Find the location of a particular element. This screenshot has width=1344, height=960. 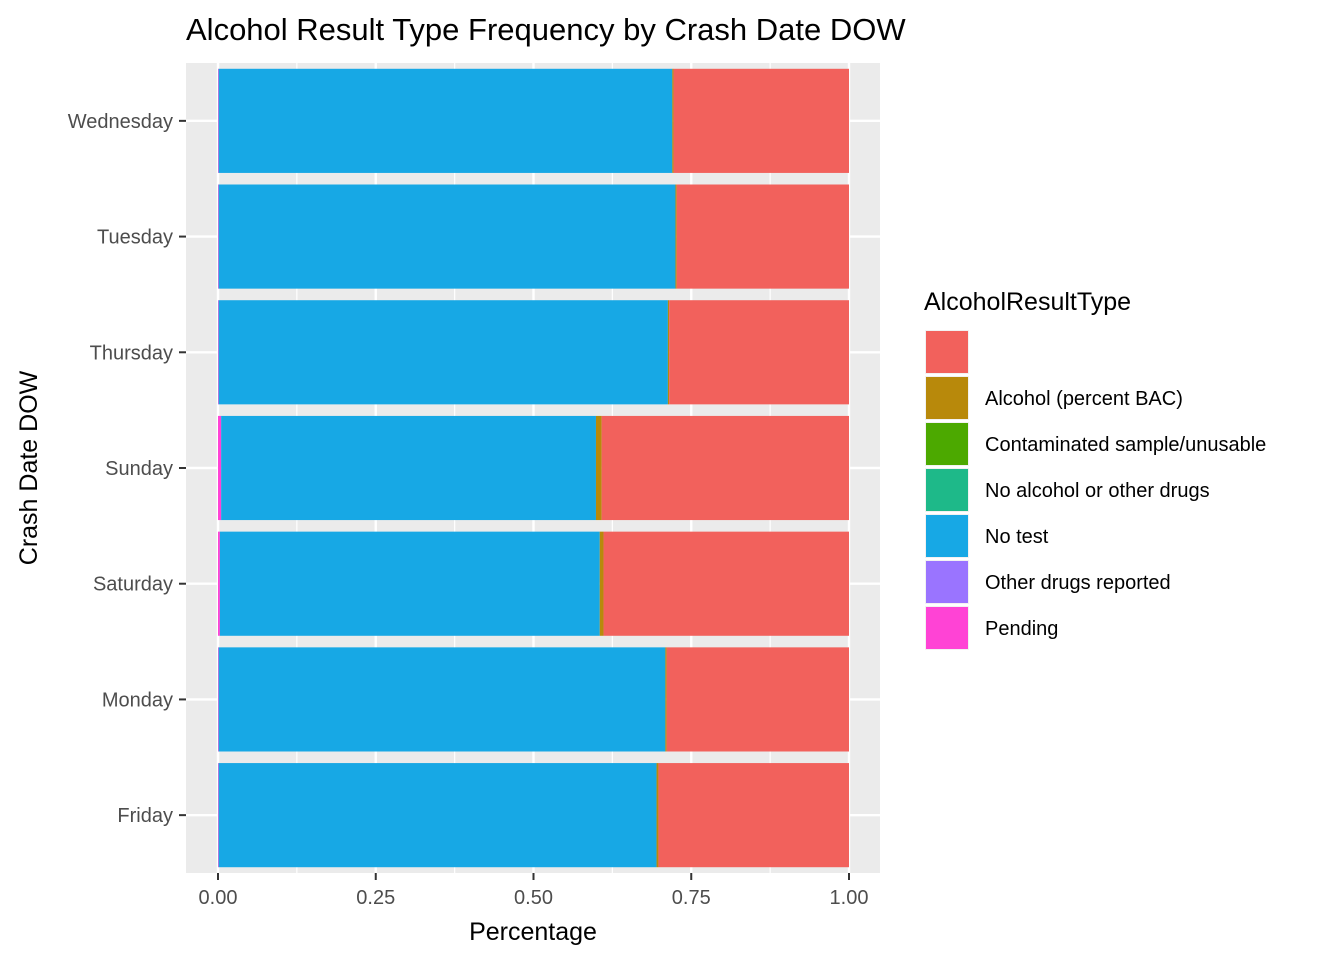

x-axis-title: Percentage is located at coordinates (533, 932).